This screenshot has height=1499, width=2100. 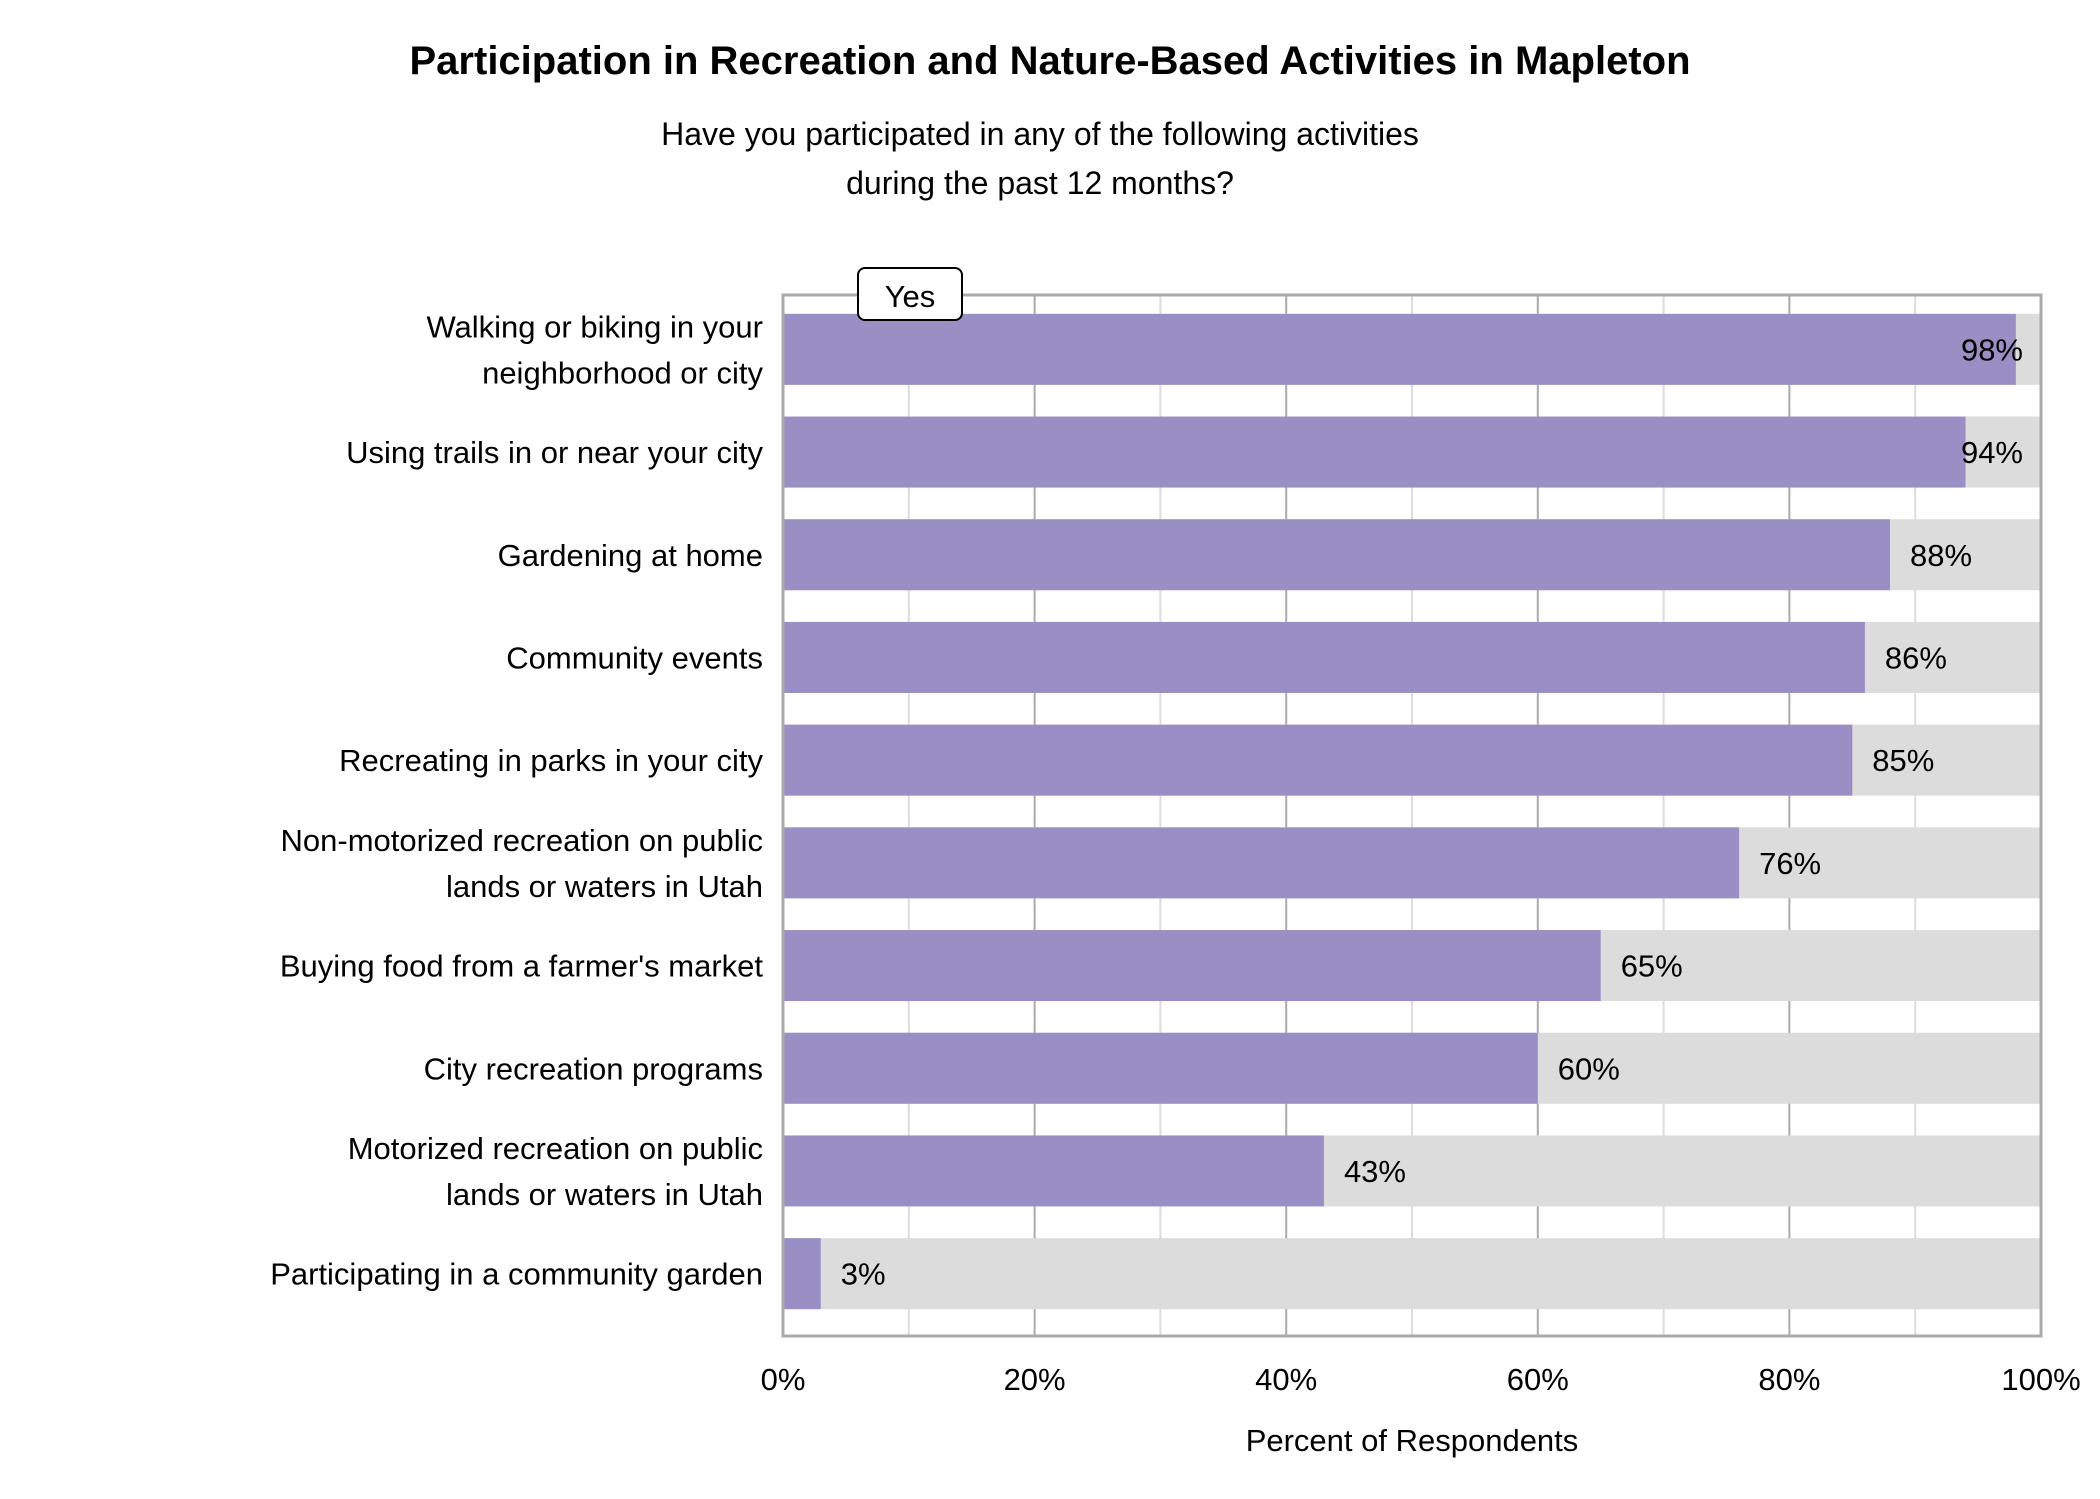 I want to click on data-label: 88%, so click(x=1941, y=555).